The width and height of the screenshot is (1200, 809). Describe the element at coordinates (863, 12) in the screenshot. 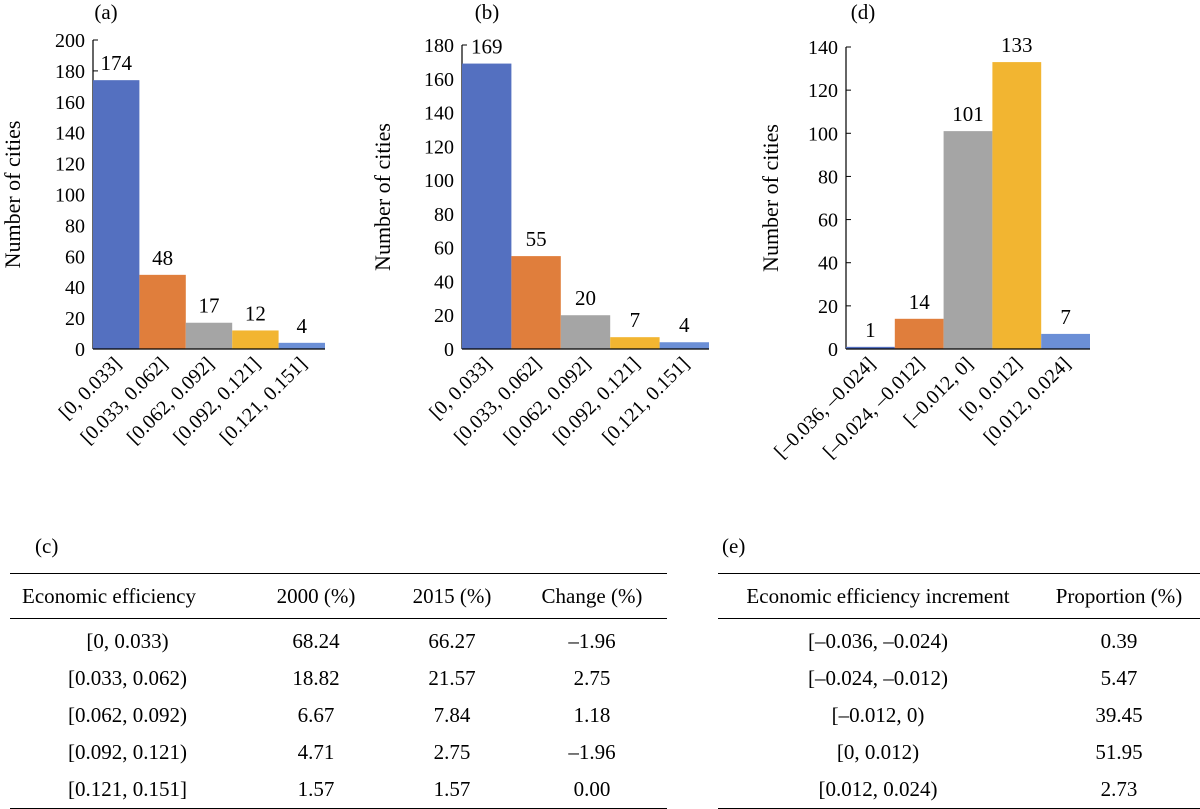

I see `panel-label: (d)` at that location.